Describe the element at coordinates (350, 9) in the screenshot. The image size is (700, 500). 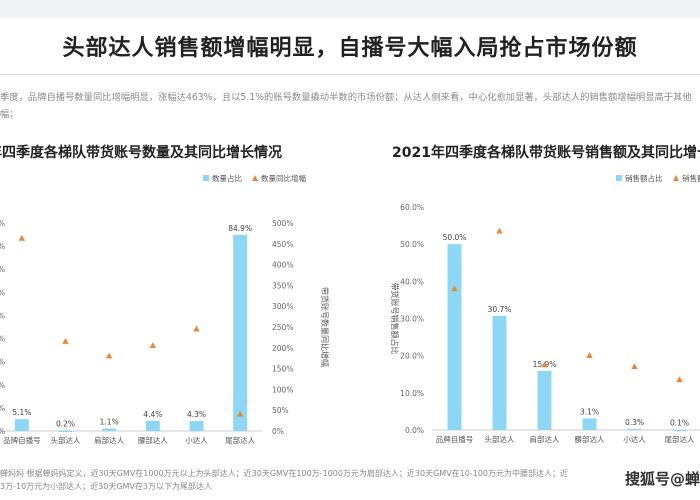
I see `top-band` at that location.